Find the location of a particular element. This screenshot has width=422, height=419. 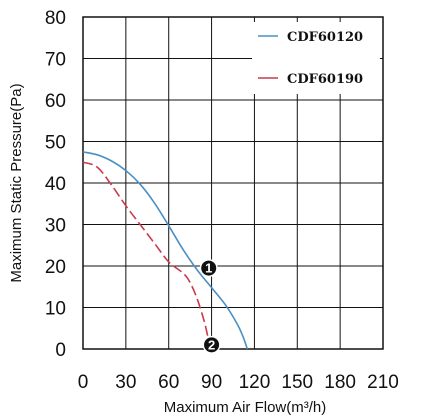

legend: CDF60120 CDF60190 is located at coordinates (316, 58).